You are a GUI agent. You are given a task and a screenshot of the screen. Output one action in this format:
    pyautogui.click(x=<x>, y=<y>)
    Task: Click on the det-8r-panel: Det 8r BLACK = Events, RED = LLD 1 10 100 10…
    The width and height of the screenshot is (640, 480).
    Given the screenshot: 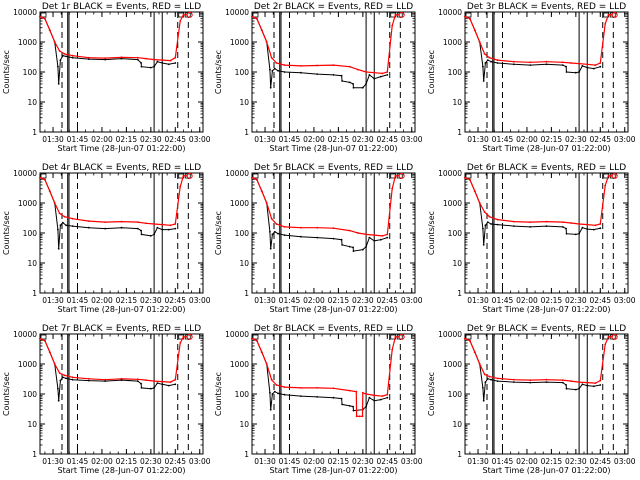 What is the action you would take?
    pyautogui.click(x=318, y=399)
    